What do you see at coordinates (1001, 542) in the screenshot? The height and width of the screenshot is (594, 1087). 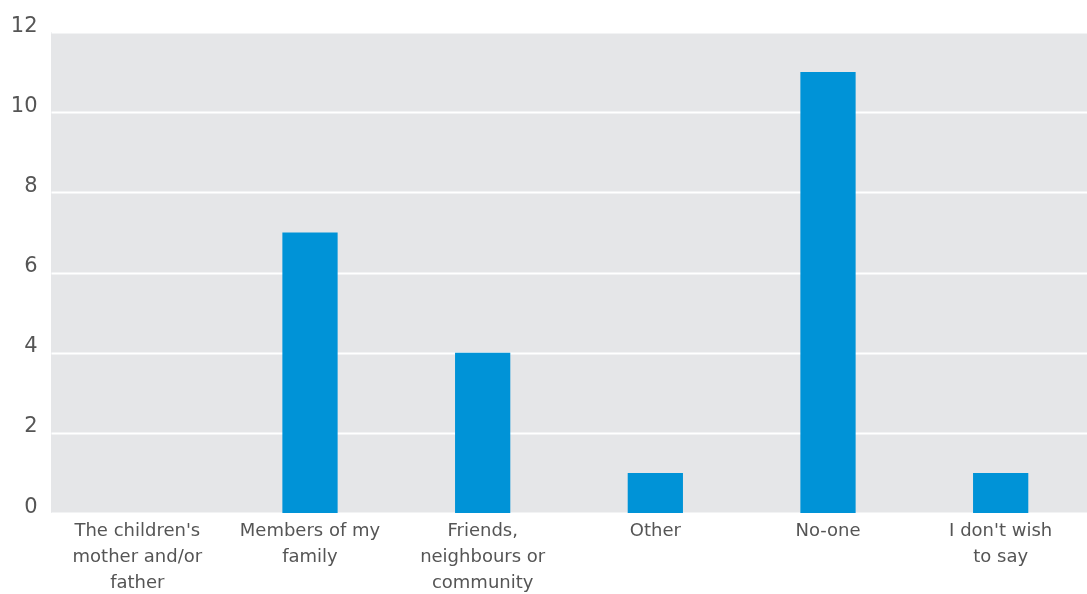 I see `x-tick-label: I don't wish to say` at bounding box center [1001, 542].